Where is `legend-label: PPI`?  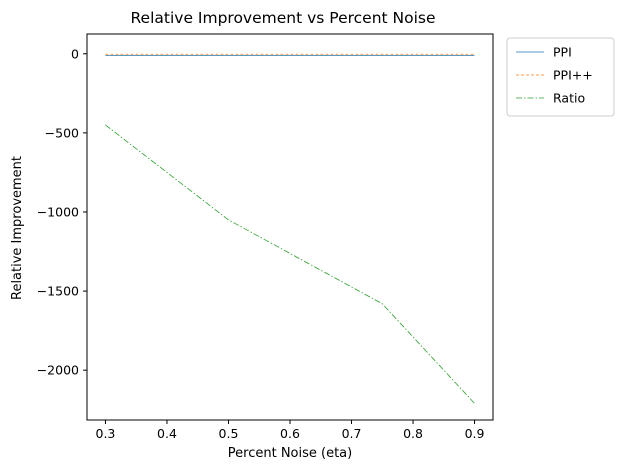 legend-label: PPI is located at coordinates (562, 52).